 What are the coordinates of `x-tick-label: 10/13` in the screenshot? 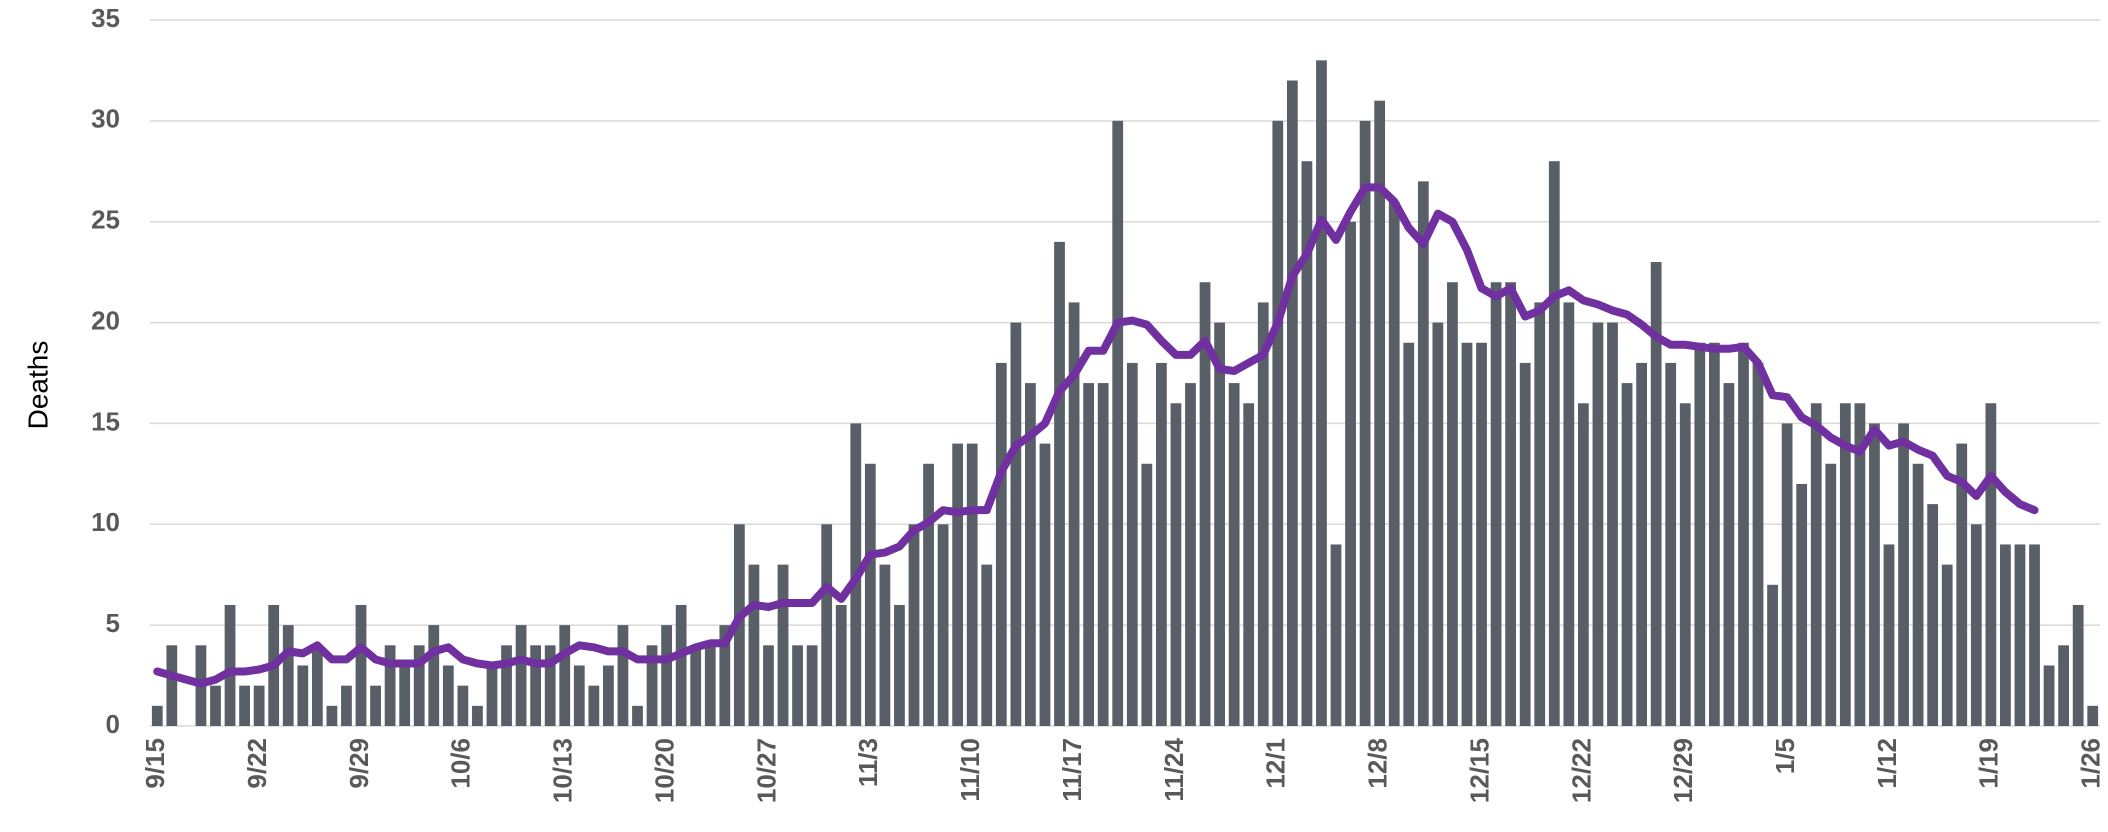 It's located at (563, 770).